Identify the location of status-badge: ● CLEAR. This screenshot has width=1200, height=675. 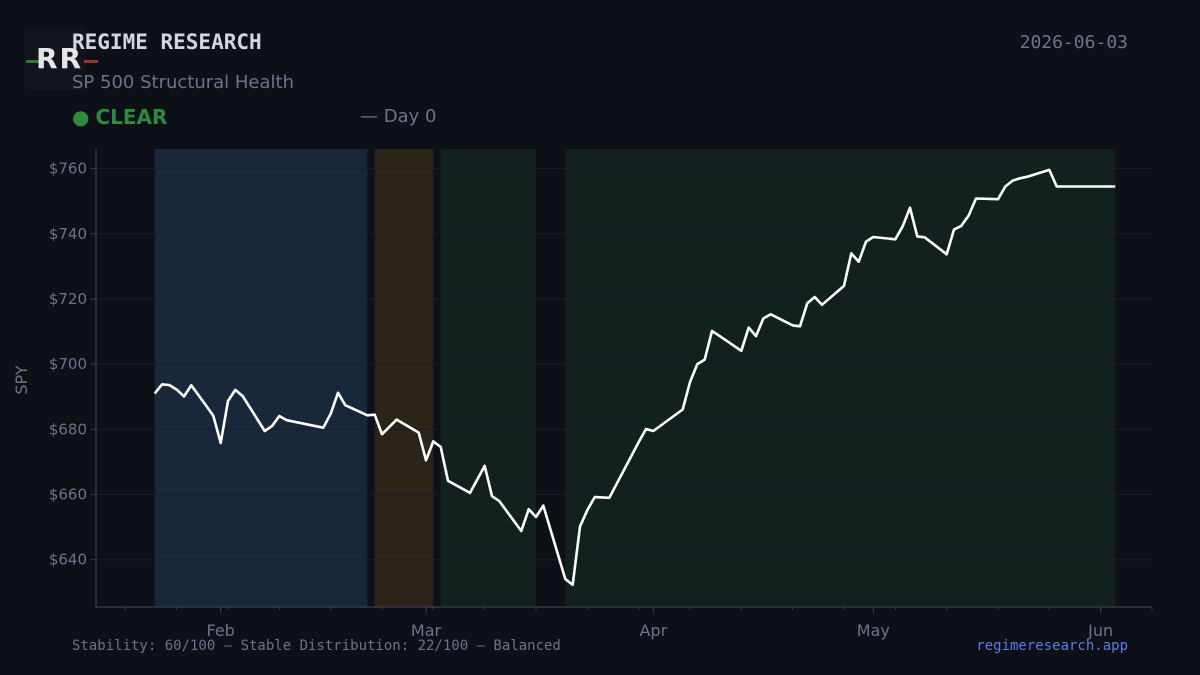
(119, 117).